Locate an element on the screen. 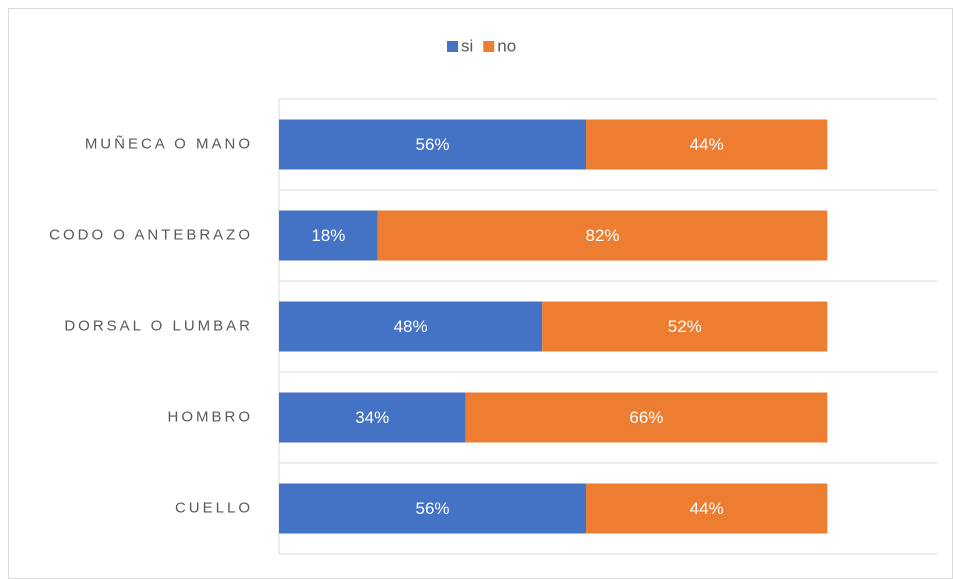 This screenshot has height=579, width=953. category-label: HOMBRO is located at coordinates (211, 416).